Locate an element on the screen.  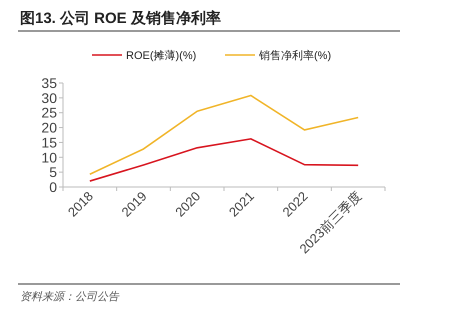
legend-label: ROE(摊薄)(%) is located at coordinates (161, 55).